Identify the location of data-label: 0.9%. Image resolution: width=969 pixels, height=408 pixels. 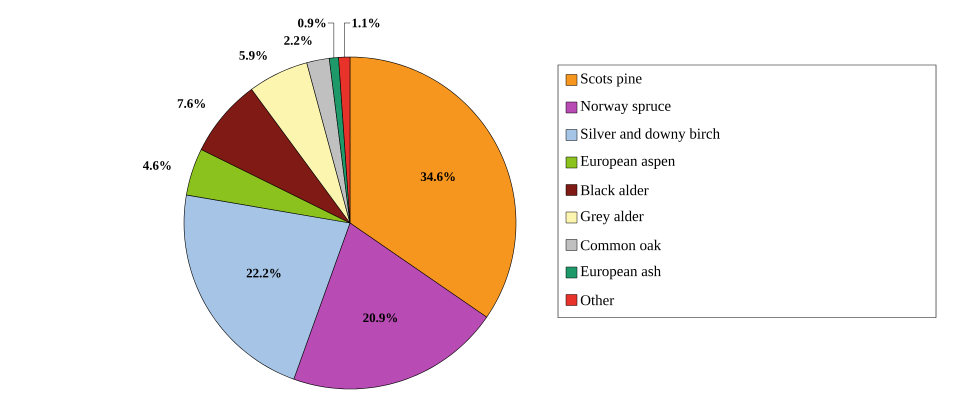
(312, 23).